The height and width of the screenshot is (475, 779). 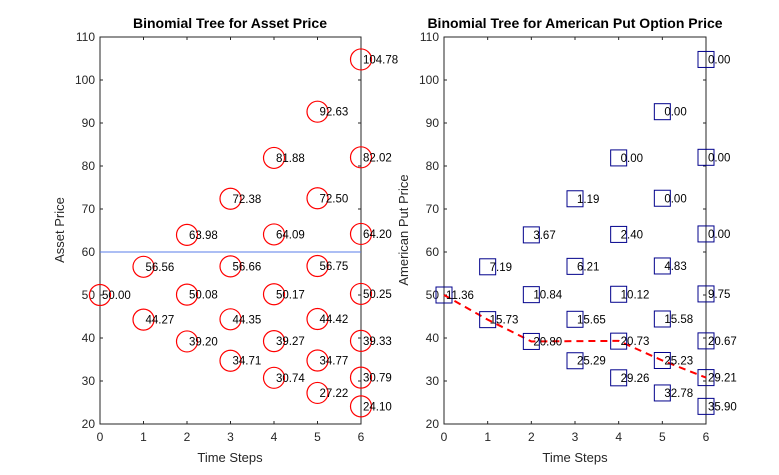 I want to click on y-tick-label: 50, so click(x=433, y=295).